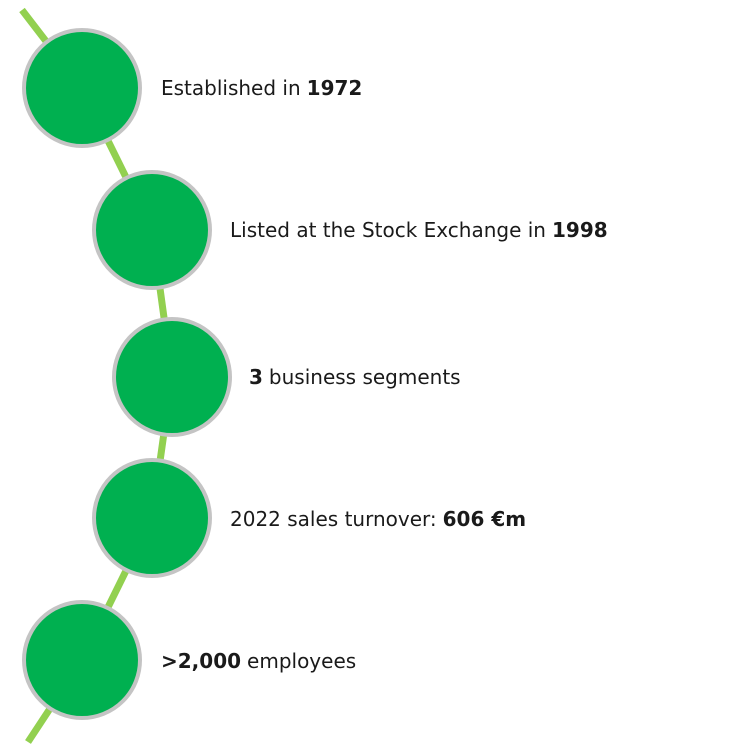 This screenshot has width=741, height=744. Describe the element at coordinates (201, 661) in the screenshot. I see `highlight-text: >2,000` at that location.